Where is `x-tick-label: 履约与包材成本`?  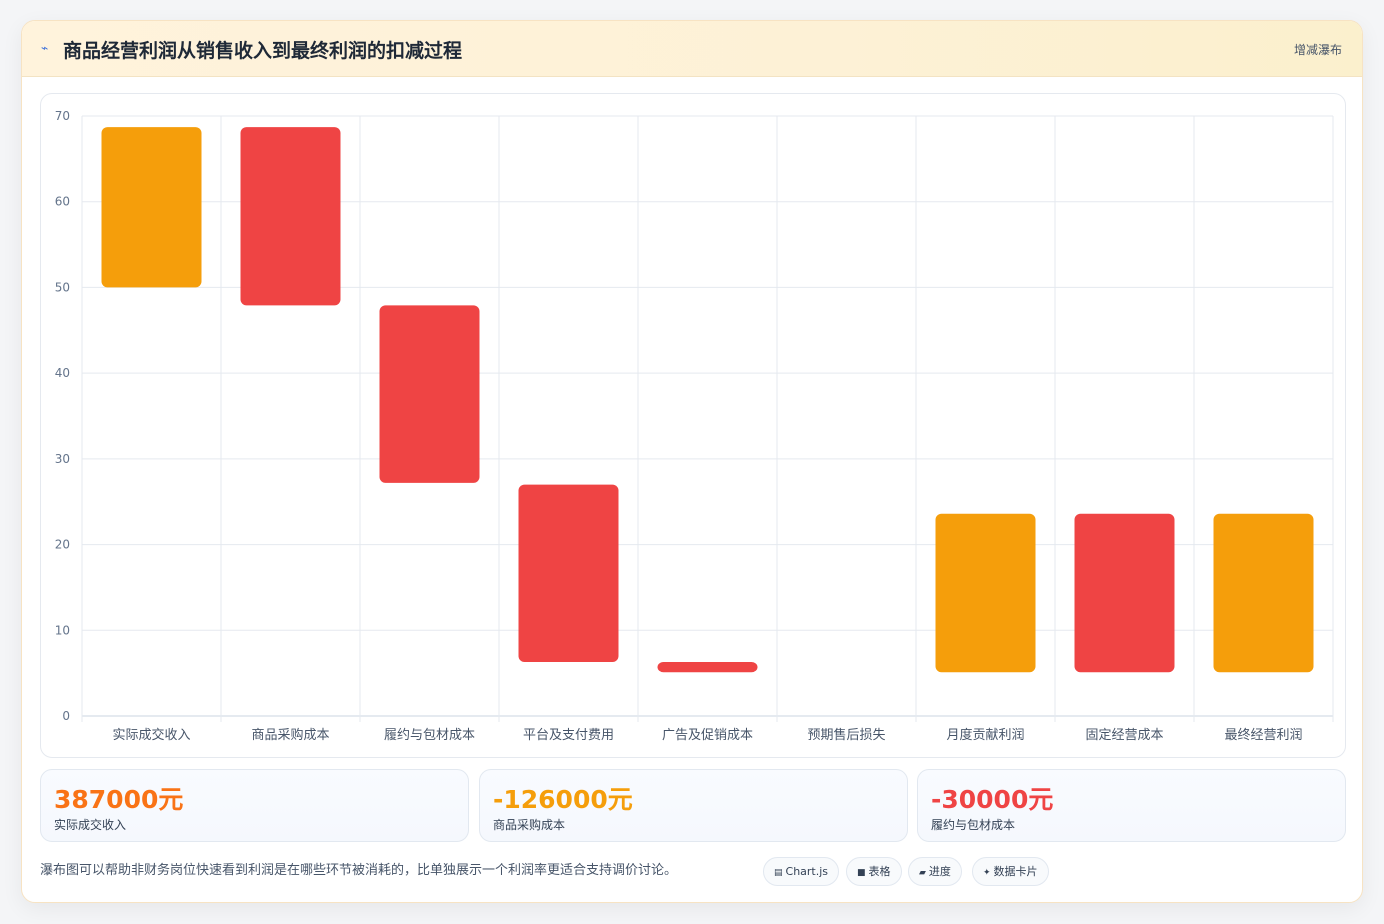
x-tick-label: 履约与包材成本 is located at coordinates (429, 735).